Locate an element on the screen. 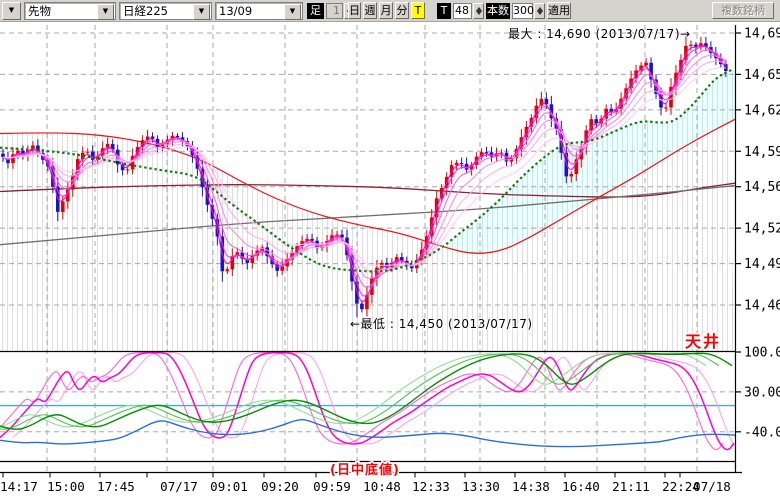 This screenshot has height=500, width=780. time-axis-label: 21:11 is located at coordinates (631, 486).